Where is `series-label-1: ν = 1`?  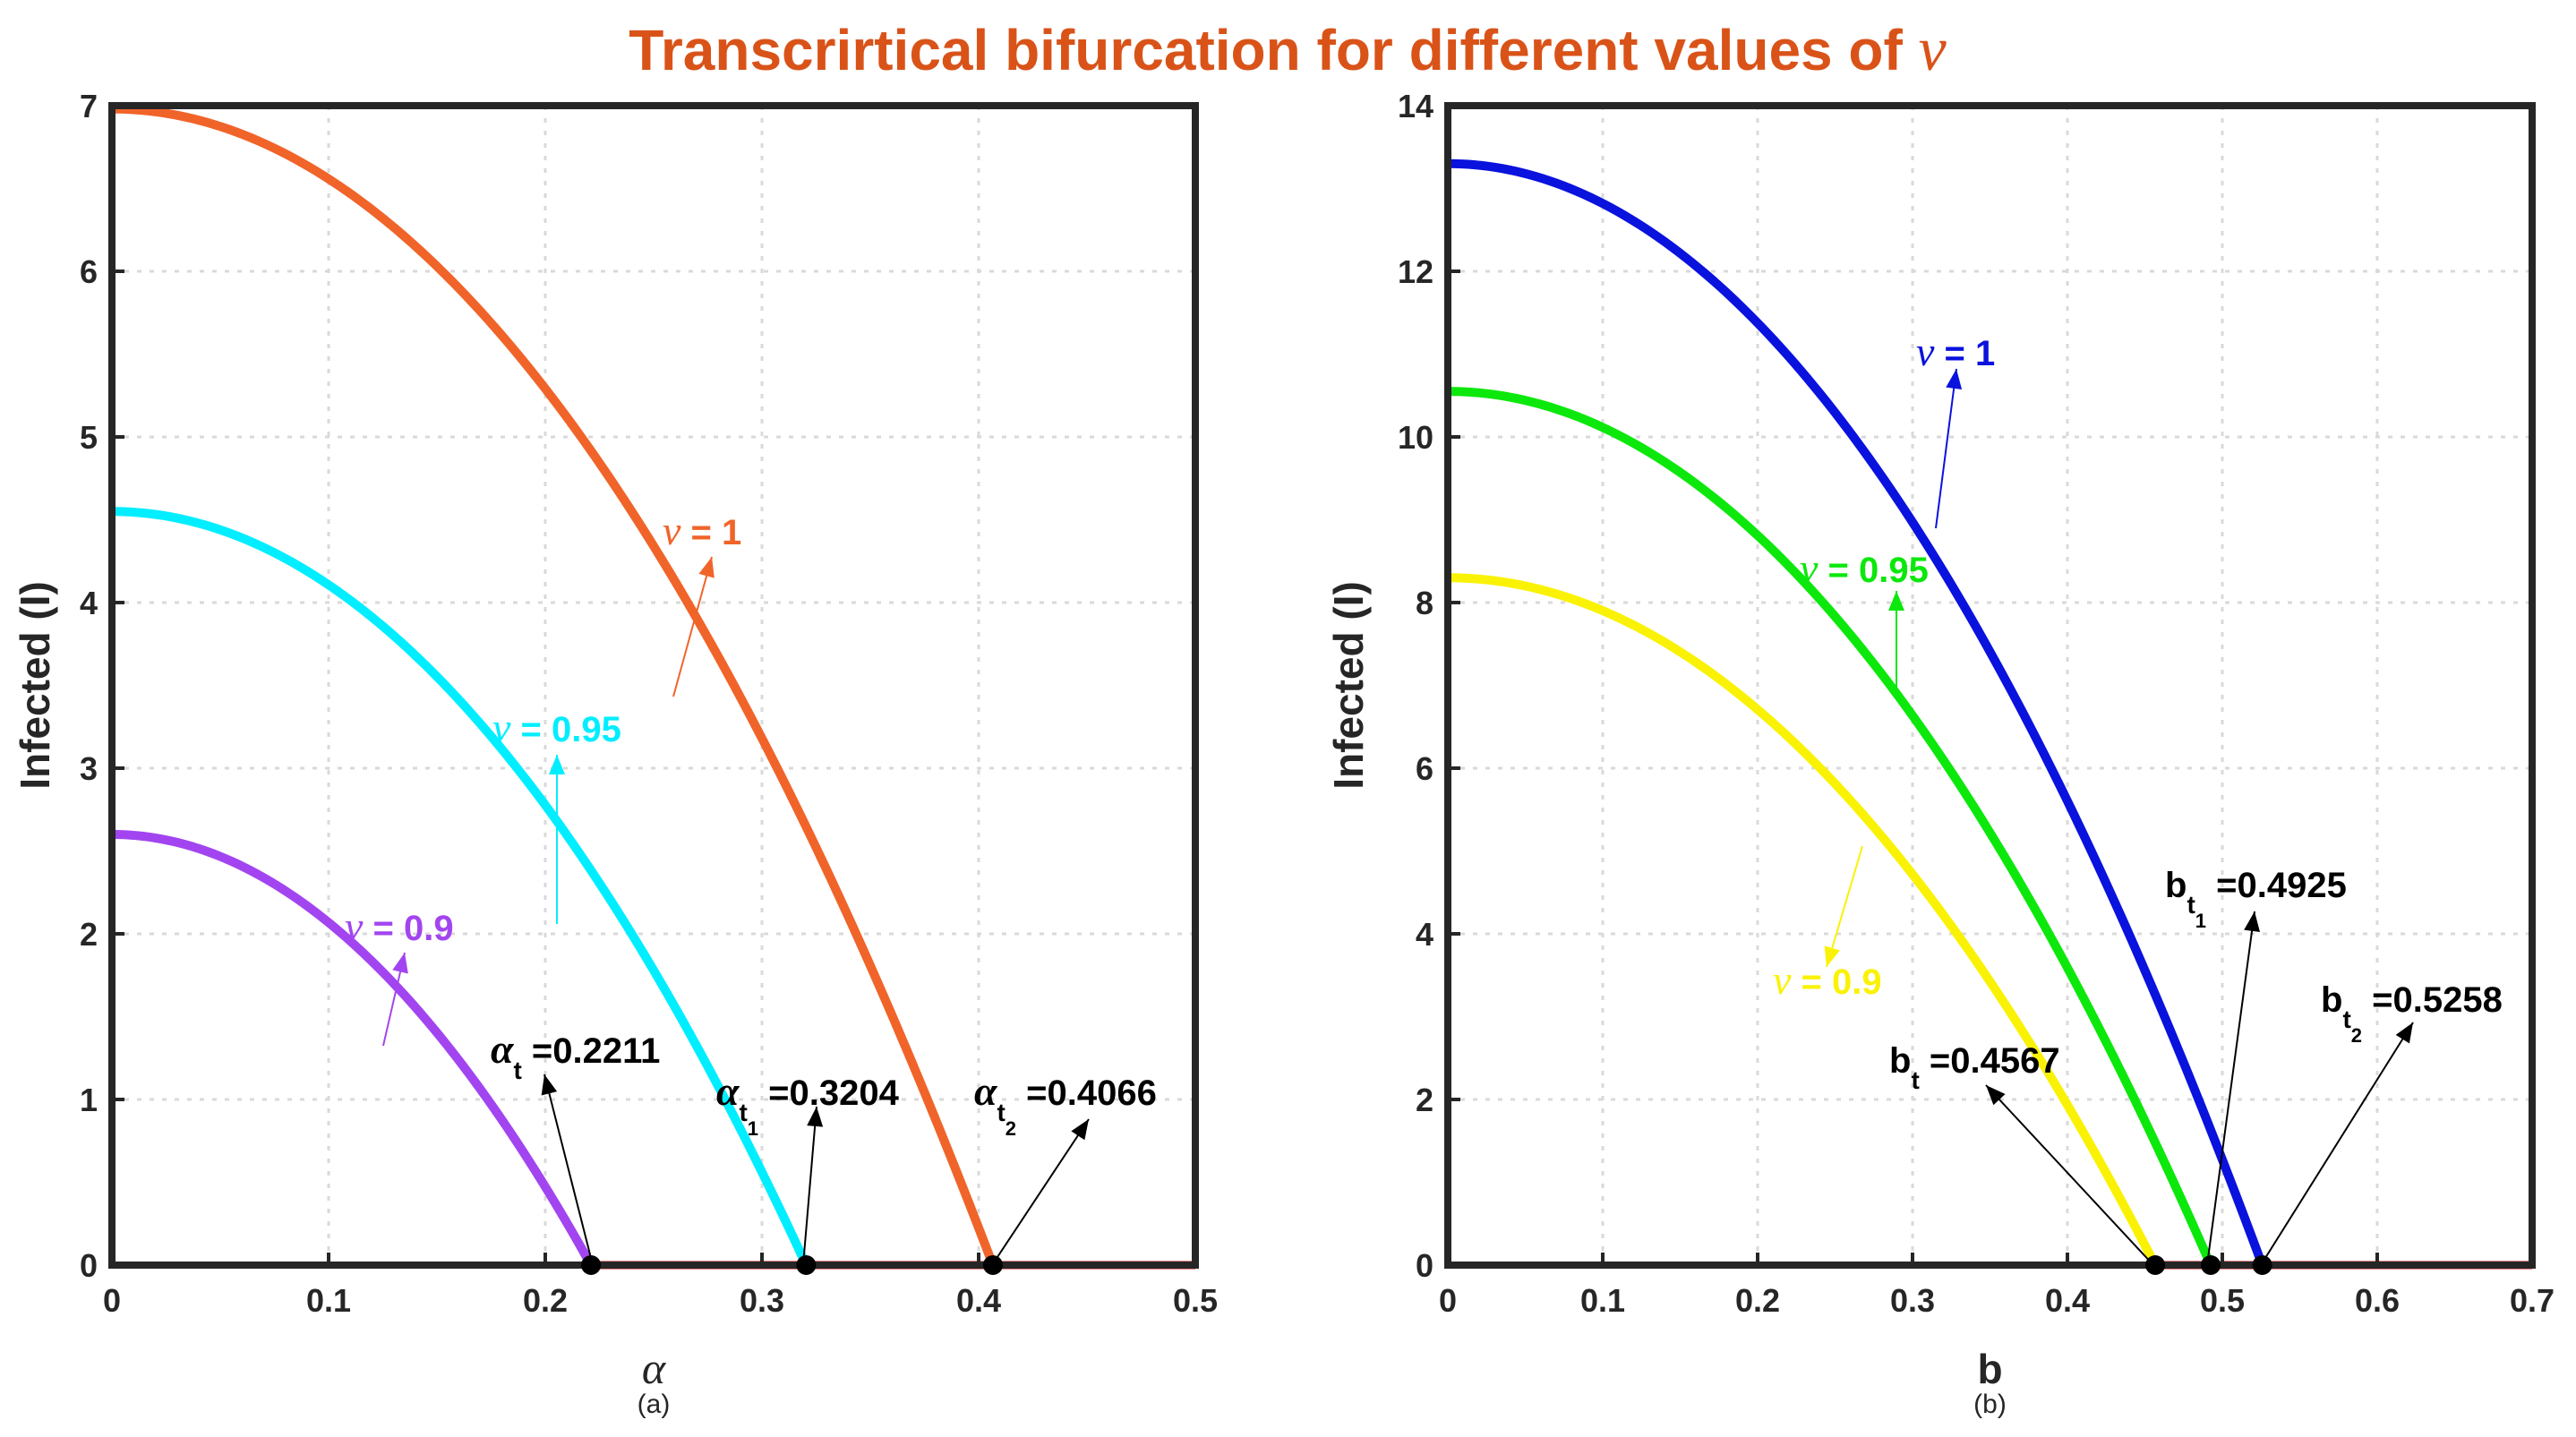
series-label-1: ν = 1 is located at coordinates (1955, 351).